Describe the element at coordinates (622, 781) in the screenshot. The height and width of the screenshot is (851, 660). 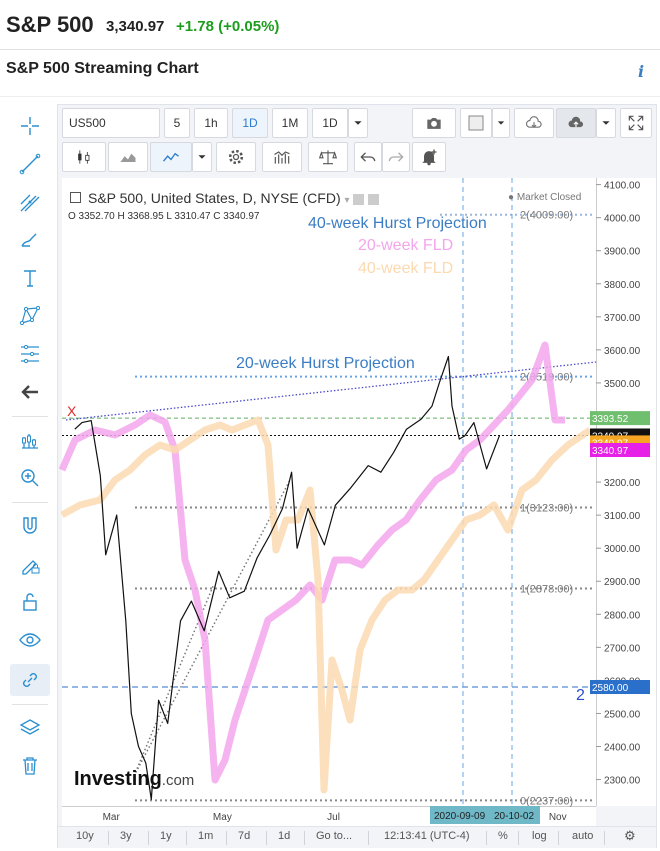
I see `y-tick-label: 2300.00` at that location.